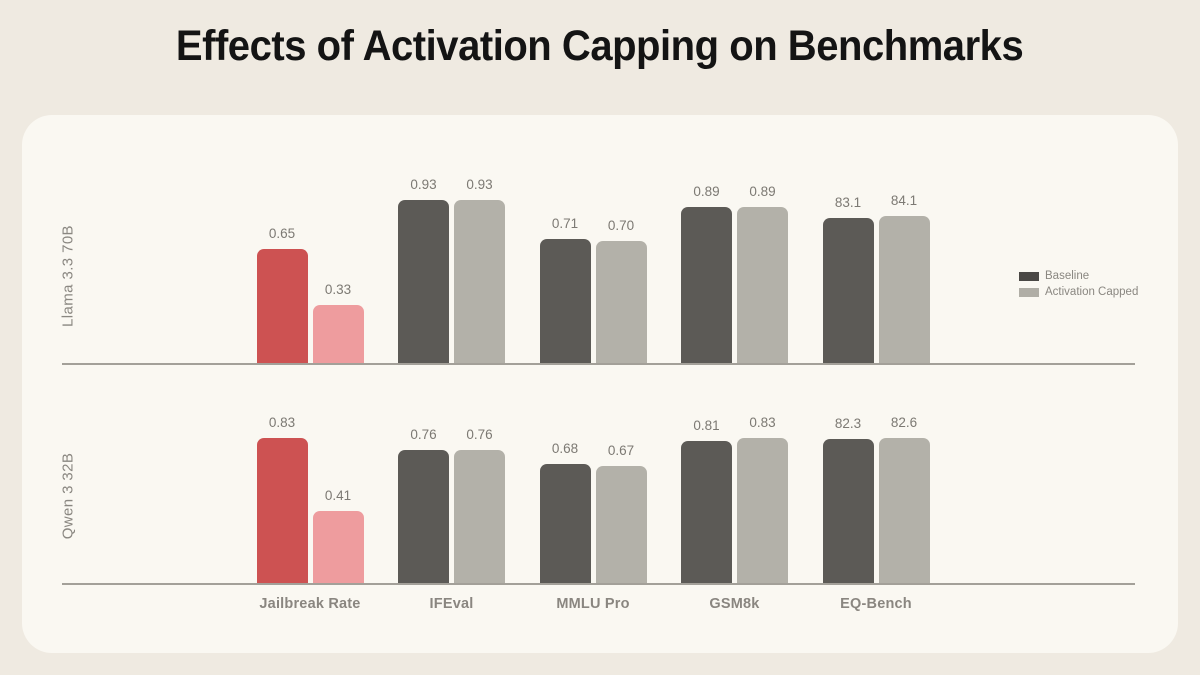 This screenshot has width=1200, height=675. I want to click on bar-value-label: 0.68, so click(565, 448).